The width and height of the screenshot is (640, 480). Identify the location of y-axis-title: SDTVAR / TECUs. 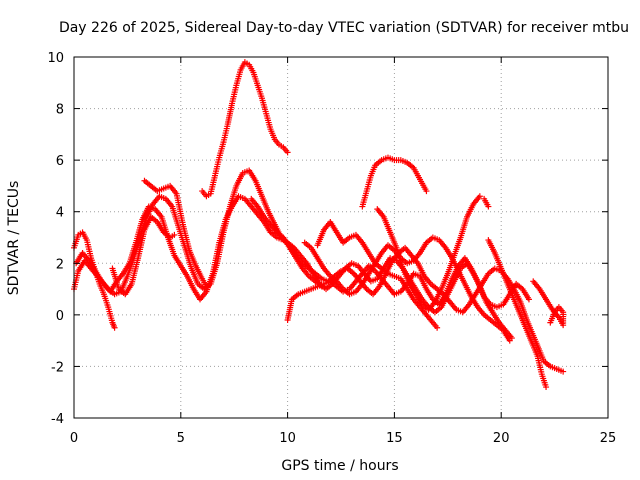
(14, 238).